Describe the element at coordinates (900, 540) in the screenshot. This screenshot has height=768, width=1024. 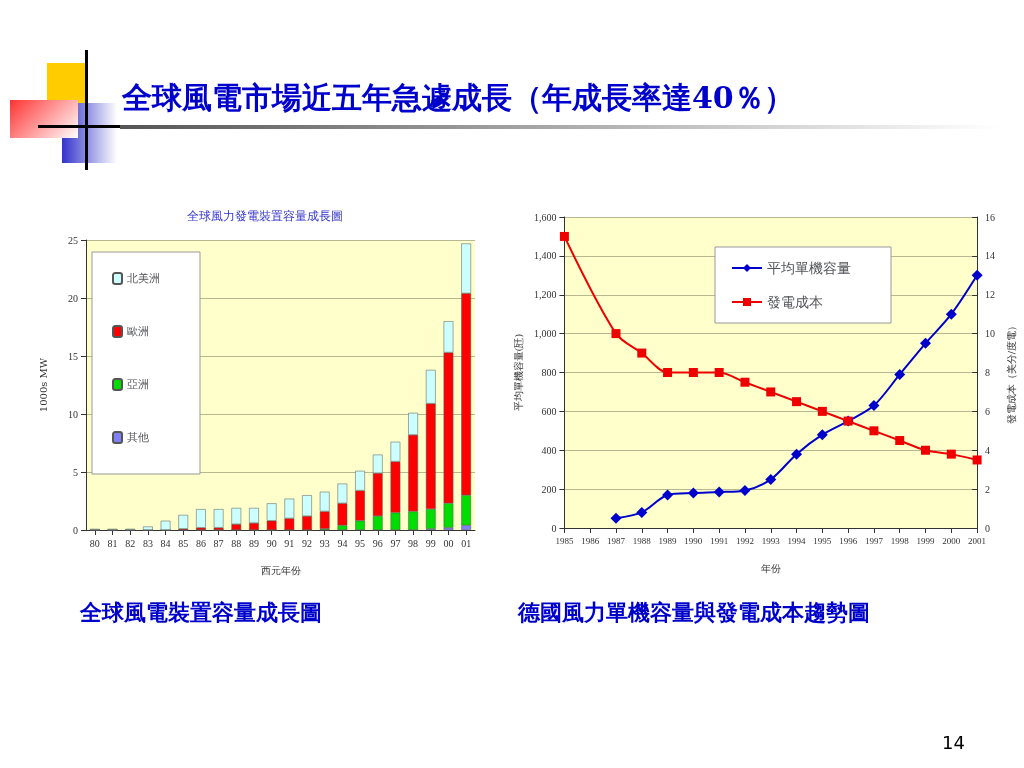
I see `x-tick-label: 1998` at that location.